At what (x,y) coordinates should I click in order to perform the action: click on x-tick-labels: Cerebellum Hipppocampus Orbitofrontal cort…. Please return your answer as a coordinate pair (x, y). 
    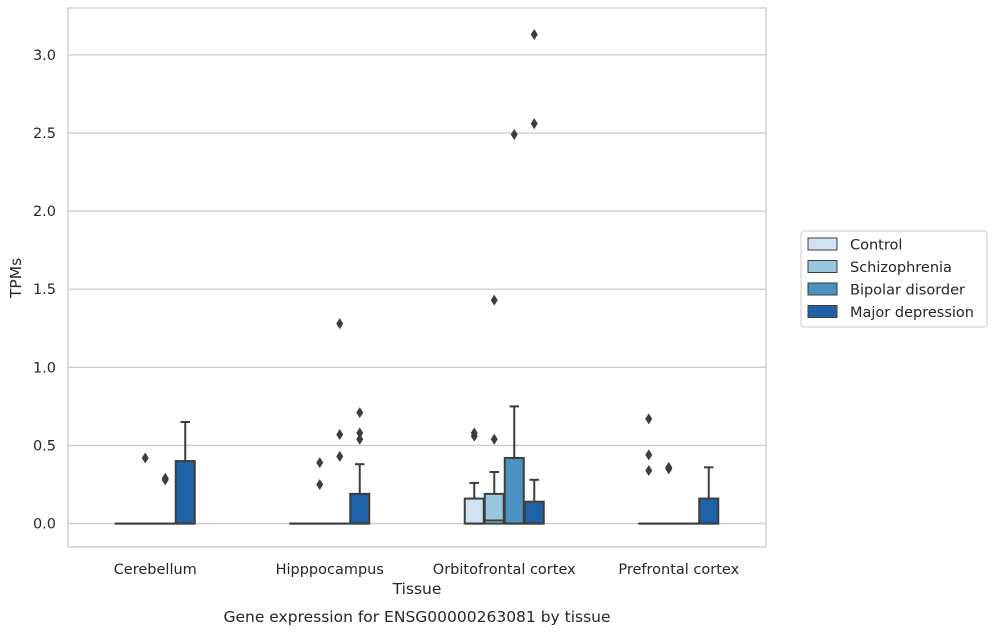
    Looking at the image, I should click on (427, 570).